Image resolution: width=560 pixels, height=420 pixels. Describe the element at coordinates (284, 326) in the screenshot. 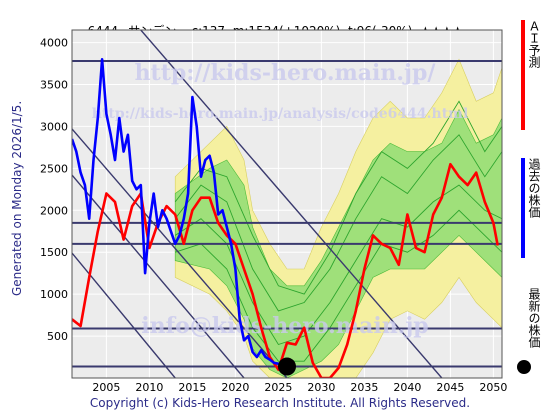

I see `watermark-email: info@kids-hero.main.jp` at that location.